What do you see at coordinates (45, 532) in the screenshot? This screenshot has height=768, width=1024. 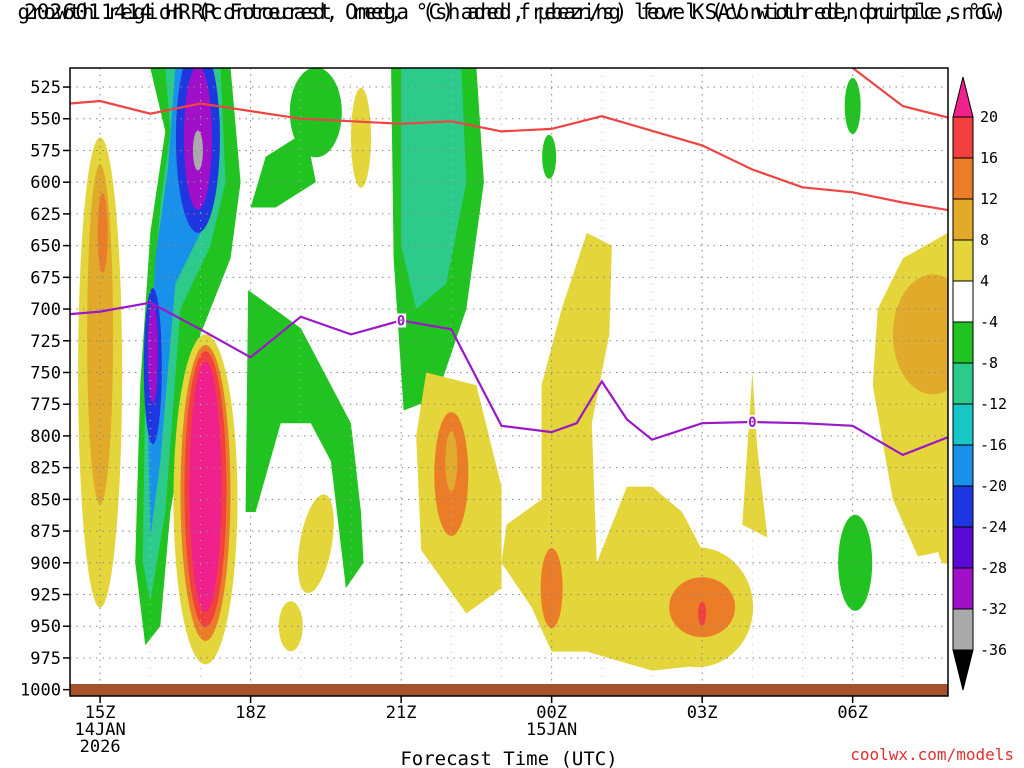 I see `y-tick-label-875: 875` at bounding box center [45, 532].